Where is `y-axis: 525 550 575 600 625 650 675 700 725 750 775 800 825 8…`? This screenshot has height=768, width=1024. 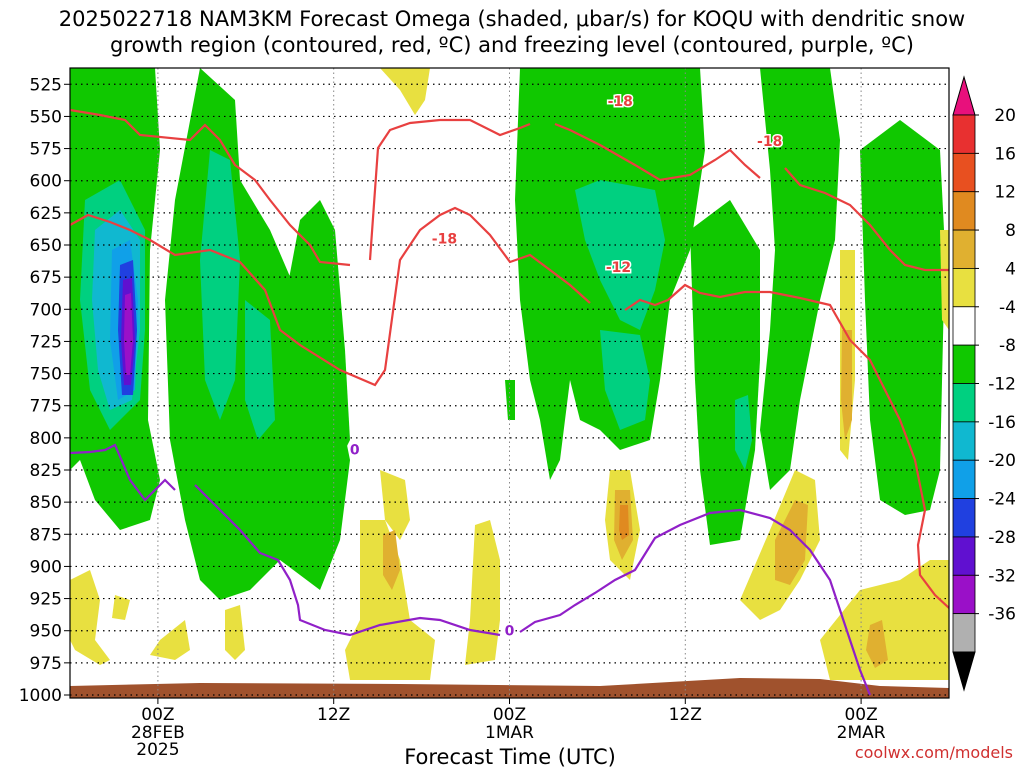 y-axis: 525 550 575 600 625 650 675 700 725 750 775 800 825 8… is located at coordinates (44, 390).